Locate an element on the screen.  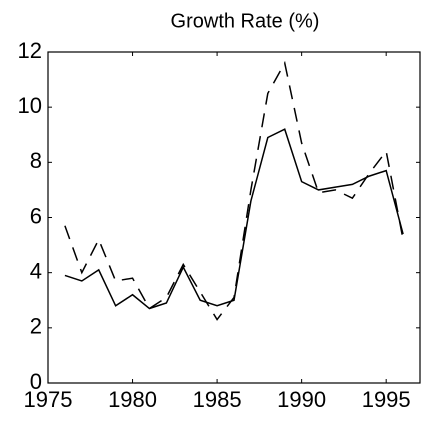
x-tick-label: 1980 is located at coordinates (132, 399).